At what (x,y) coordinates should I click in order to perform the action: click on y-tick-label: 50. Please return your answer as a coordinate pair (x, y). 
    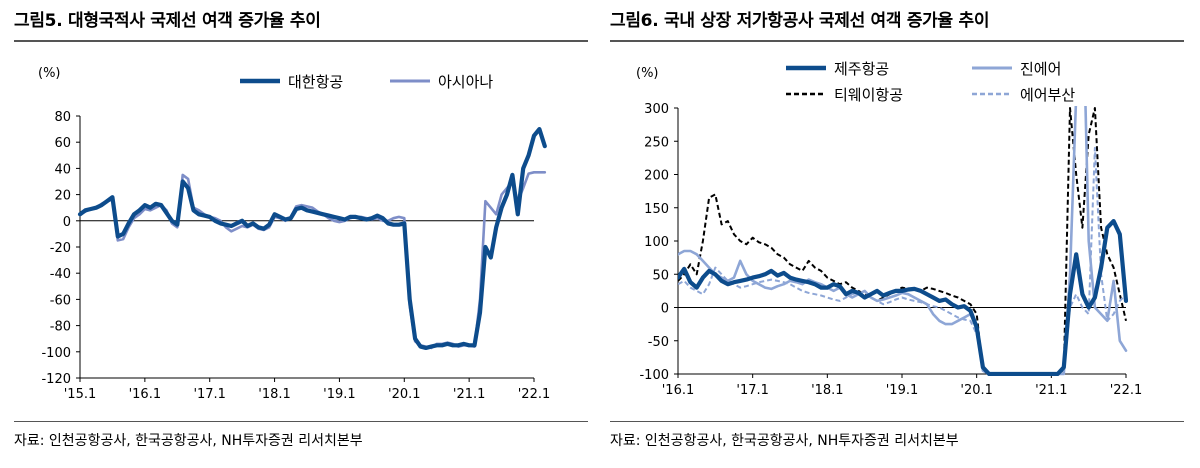
    Looking at the image, I should click on (660, 275).